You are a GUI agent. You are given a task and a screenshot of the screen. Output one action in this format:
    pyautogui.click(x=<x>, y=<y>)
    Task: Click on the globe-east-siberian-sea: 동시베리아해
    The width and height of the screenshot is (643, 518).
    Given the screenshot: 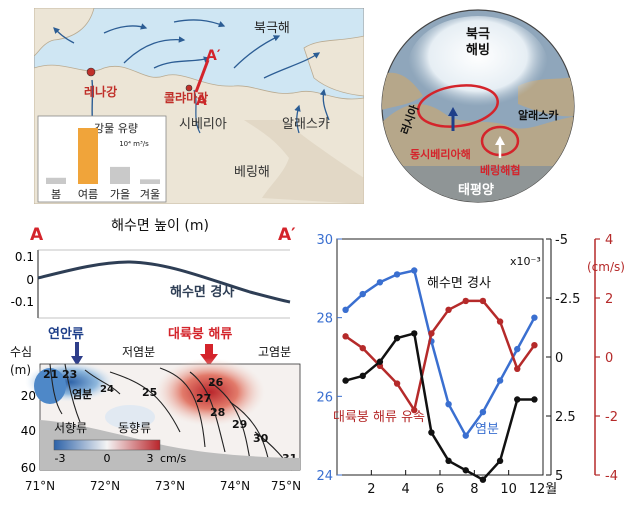 What is the action you would take?
    pyautogui.click(x=440, y=154)
    